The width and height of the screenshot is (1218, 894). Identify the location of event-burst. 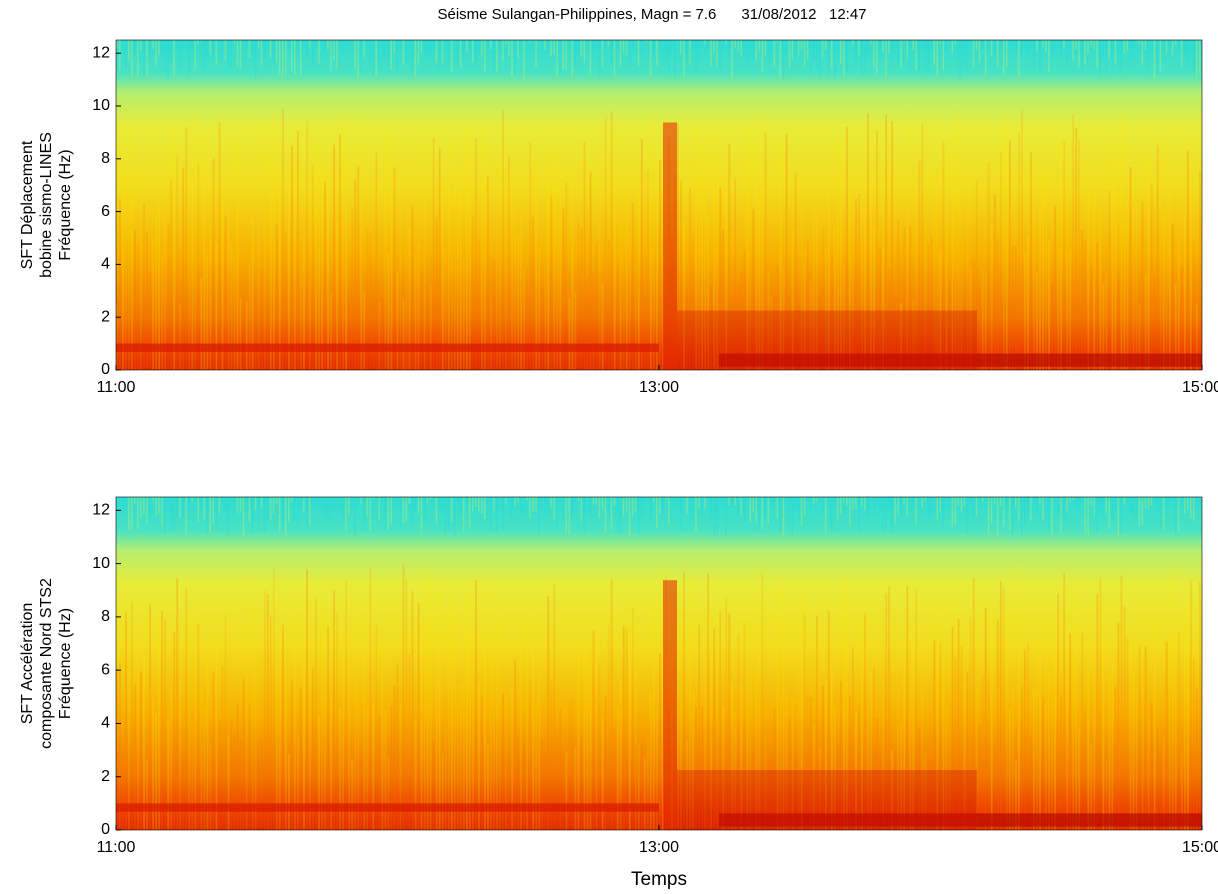
(670, 246).